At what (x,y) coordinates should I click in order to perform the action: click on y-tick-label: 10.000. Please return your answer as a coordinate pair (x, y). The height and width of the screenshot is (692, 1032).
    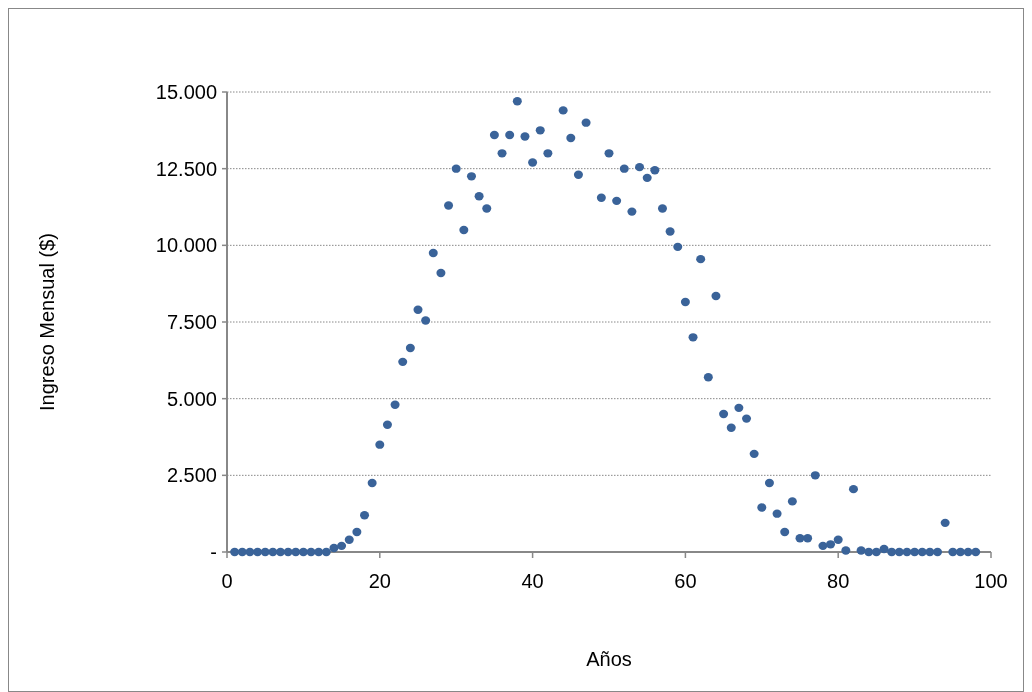
    Looking at the image, I should click on (186, 245).